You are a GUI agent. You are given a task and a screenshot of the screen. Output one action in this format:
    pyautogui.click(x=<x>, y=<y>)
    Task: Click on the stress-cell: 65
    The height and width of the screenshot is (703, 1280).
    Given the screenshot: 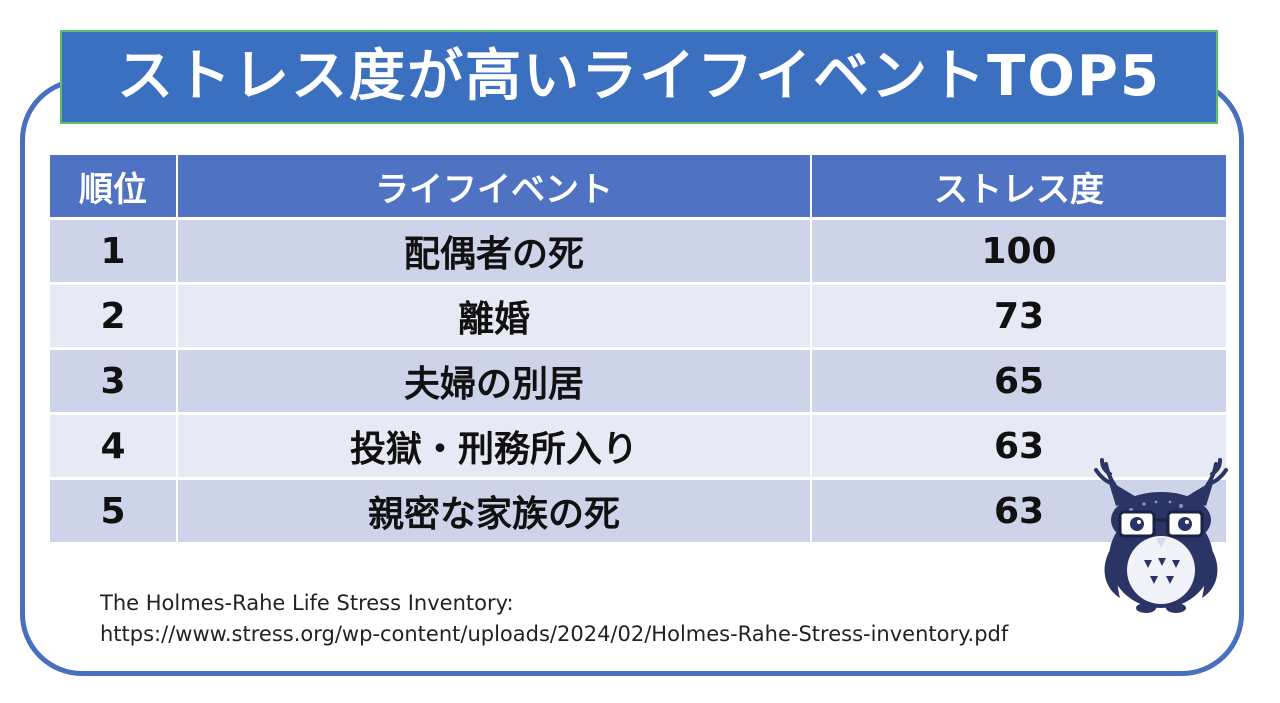 What is the action you would take?
    pyautogui.click(x=1019, y=382)
    